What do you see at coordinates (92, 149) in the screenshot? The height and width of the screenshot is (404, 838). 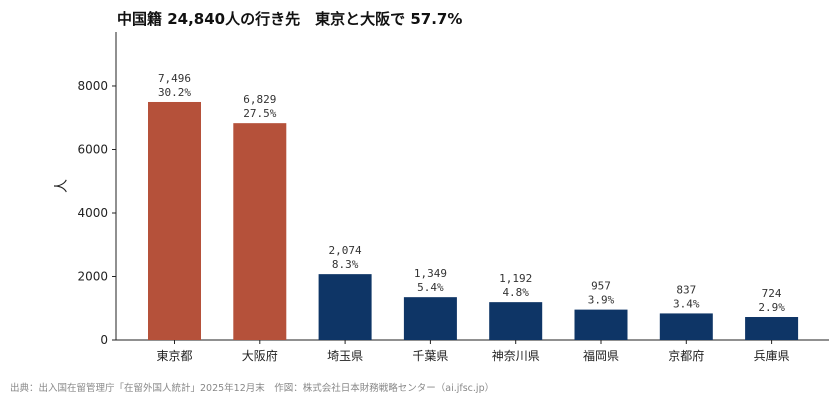 I see `y-tick-label: 6000` at bounding box center [92, 149].